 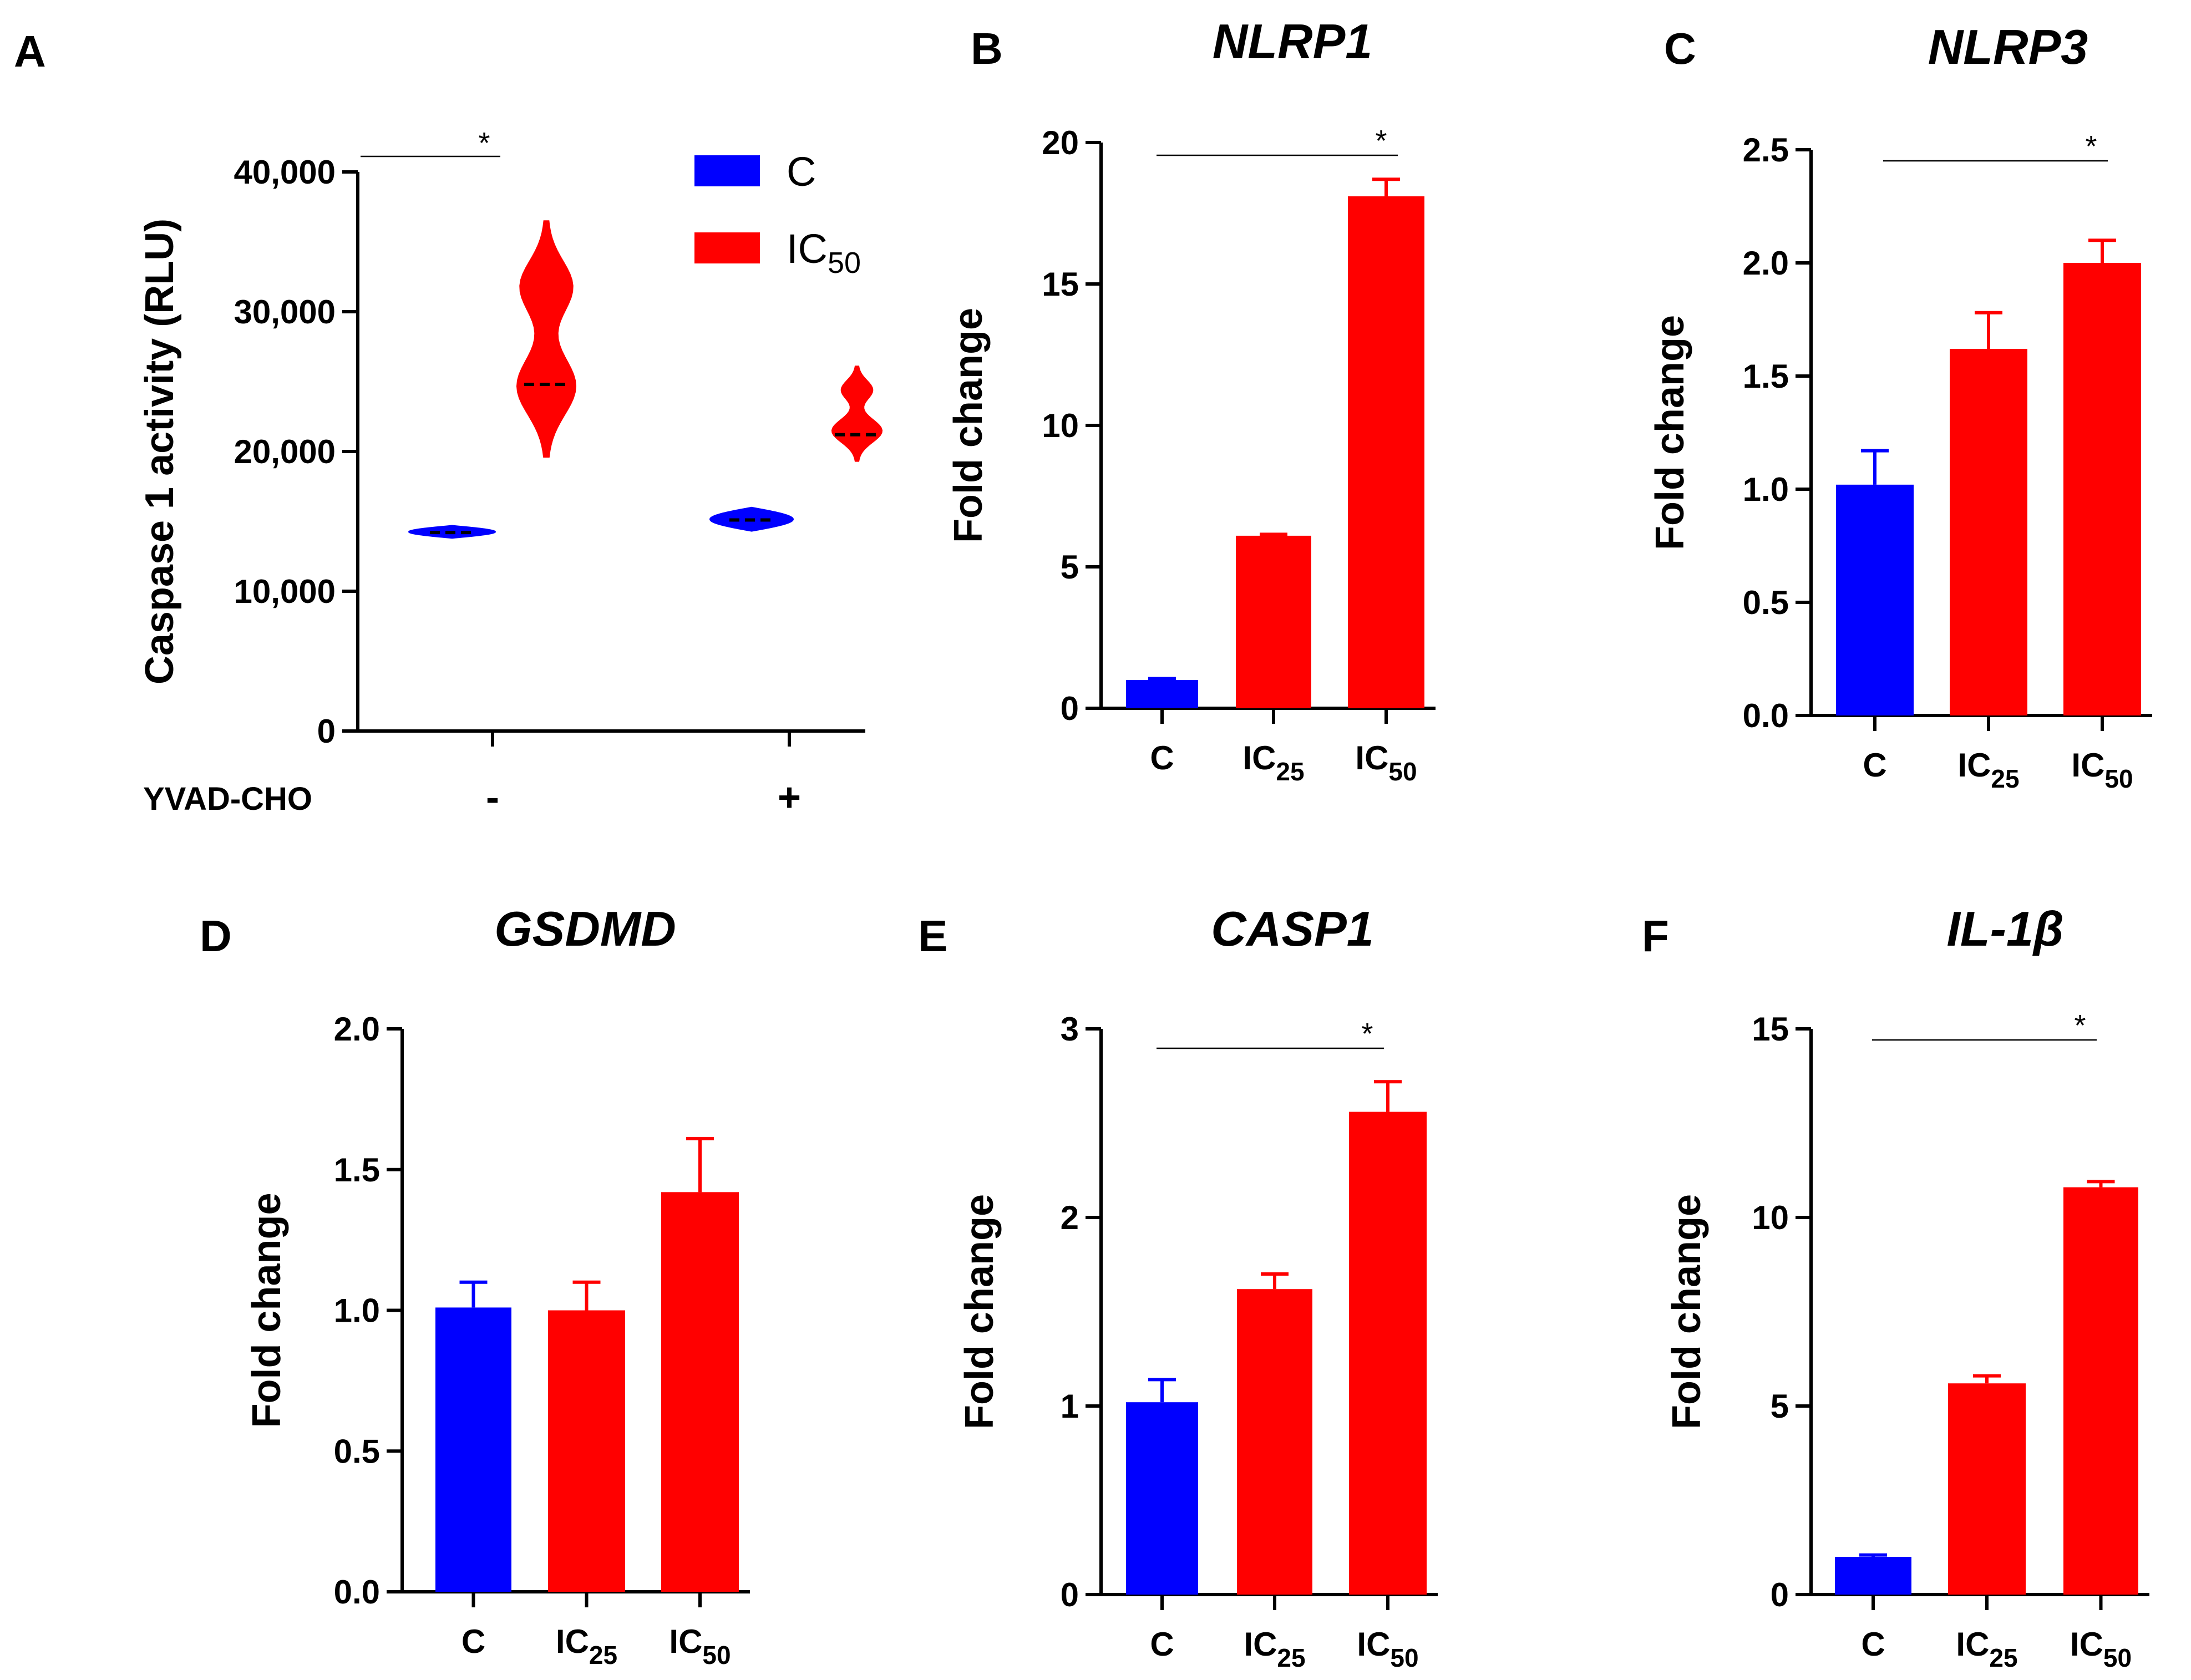 I want to click on chart-title: NLRP1, so click(x=1293, y=41).